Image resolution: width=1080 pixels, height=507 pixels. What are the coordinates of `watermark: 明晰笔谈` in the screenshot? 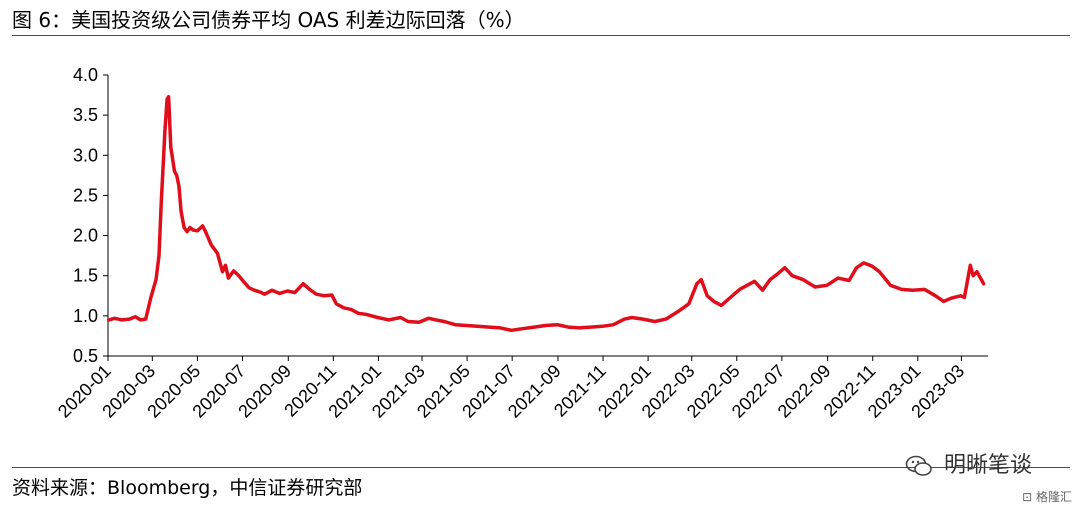 It's located at (968, 463).